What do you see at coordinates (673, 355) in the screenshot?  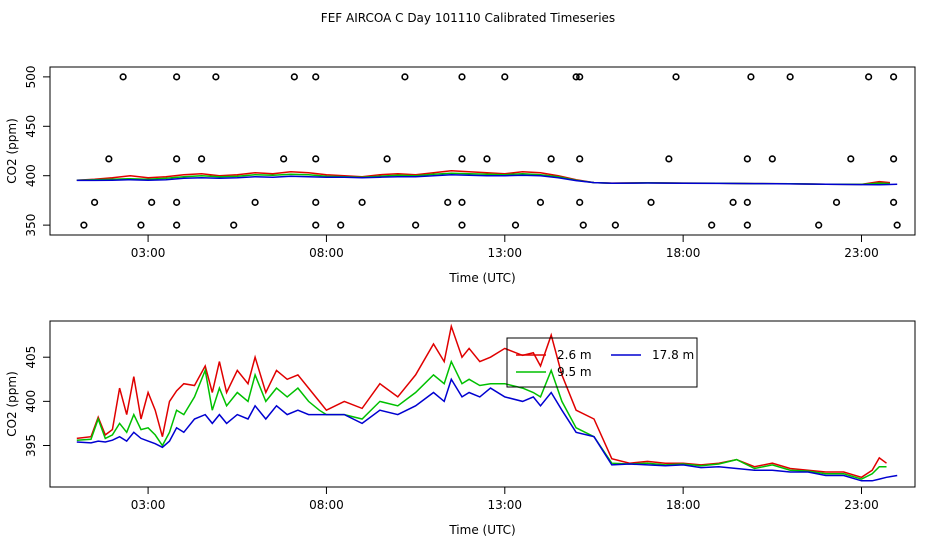 I see `legend-label: 17.8 m` at bounding box center [673, 355].